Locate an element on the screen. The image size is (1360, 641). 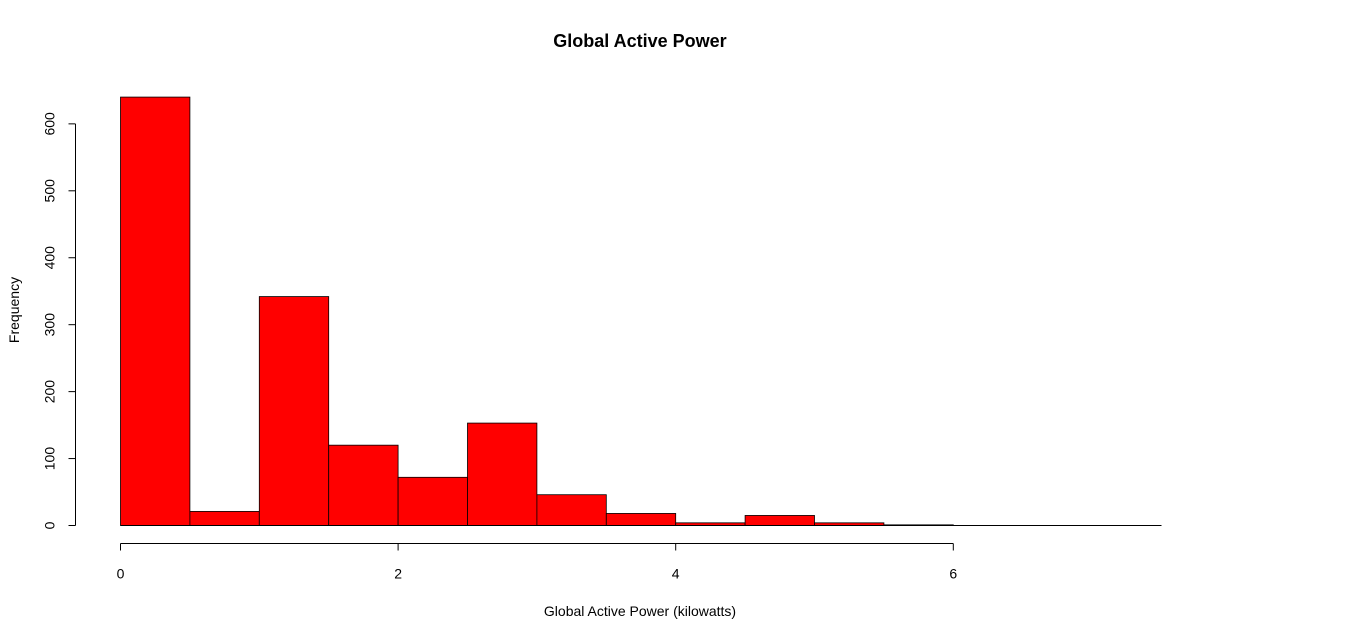
chart-title: Global Active Power is located at coordinates (639, 41).